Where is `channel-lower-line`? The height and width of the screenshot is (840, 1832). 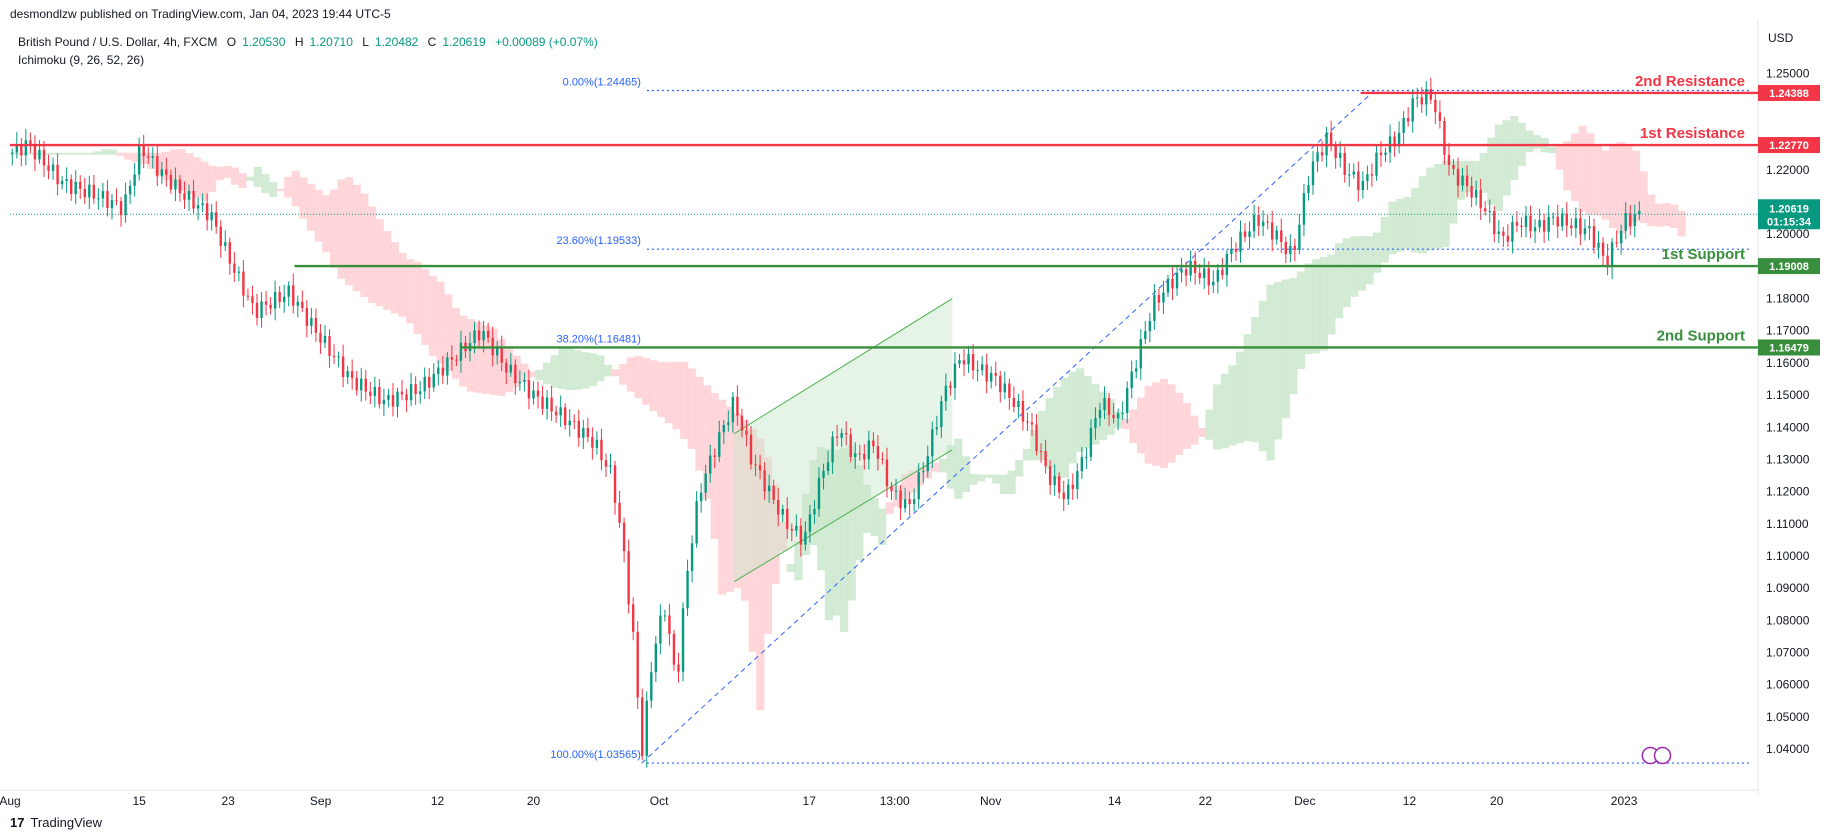 channel-lower-line is located at coordinates (843, 516).